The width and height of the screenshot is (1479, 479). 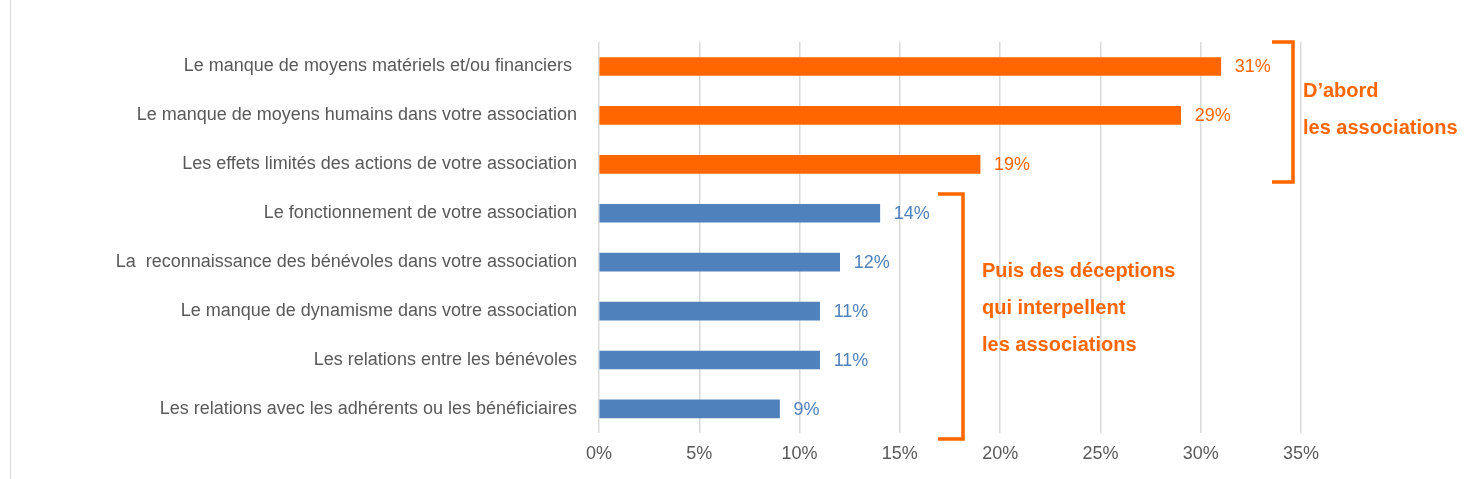 What do you see at coordinates (420, 212) in the screenshot?
I see `y-tick-label: Le fonctionnement de votre association` at bounding box center [420, 212].